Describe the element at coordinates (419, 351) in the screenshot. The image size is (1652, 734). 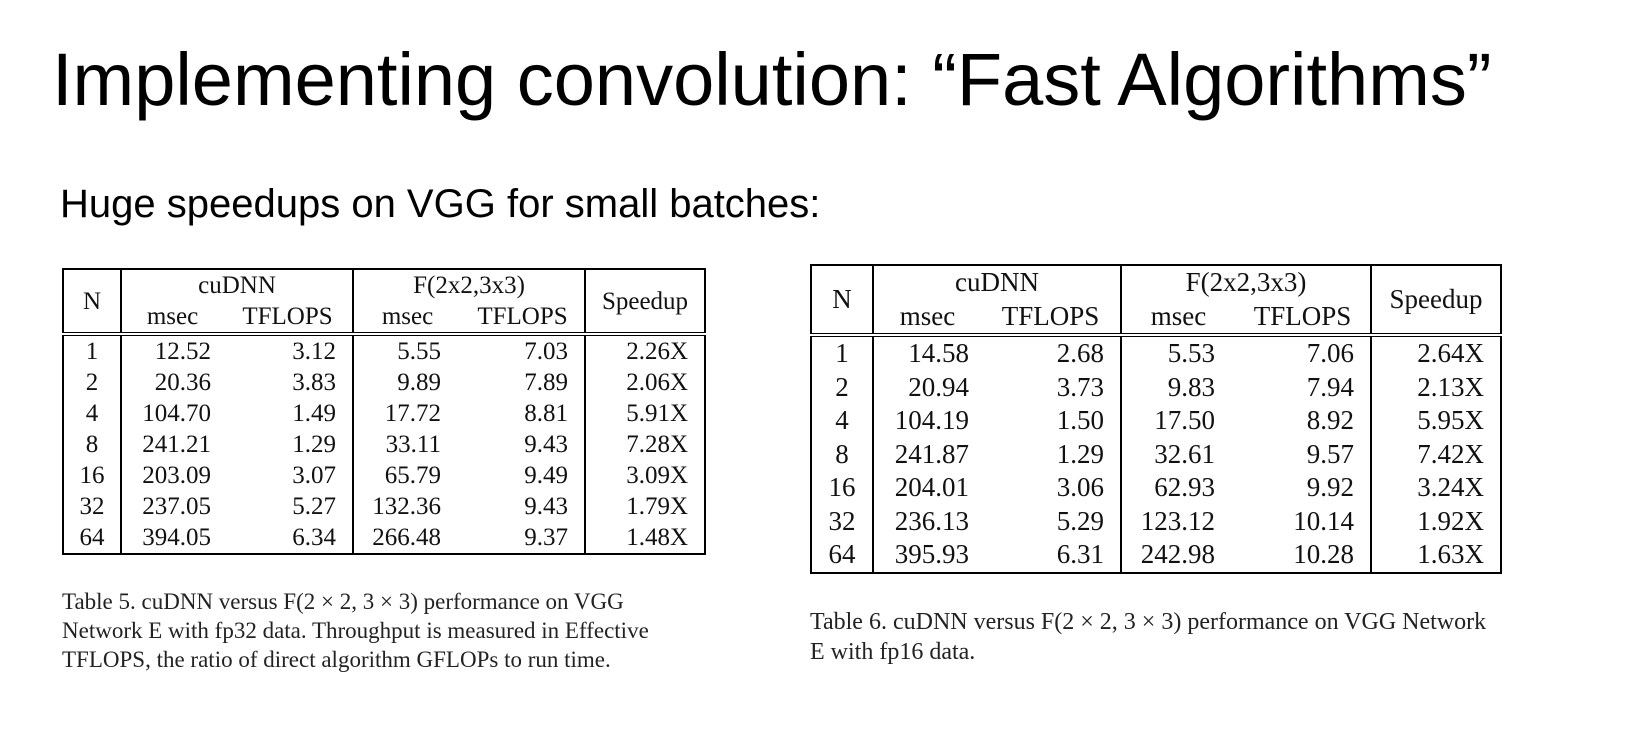
I see `cell-f-msec: 5.55` at that location.